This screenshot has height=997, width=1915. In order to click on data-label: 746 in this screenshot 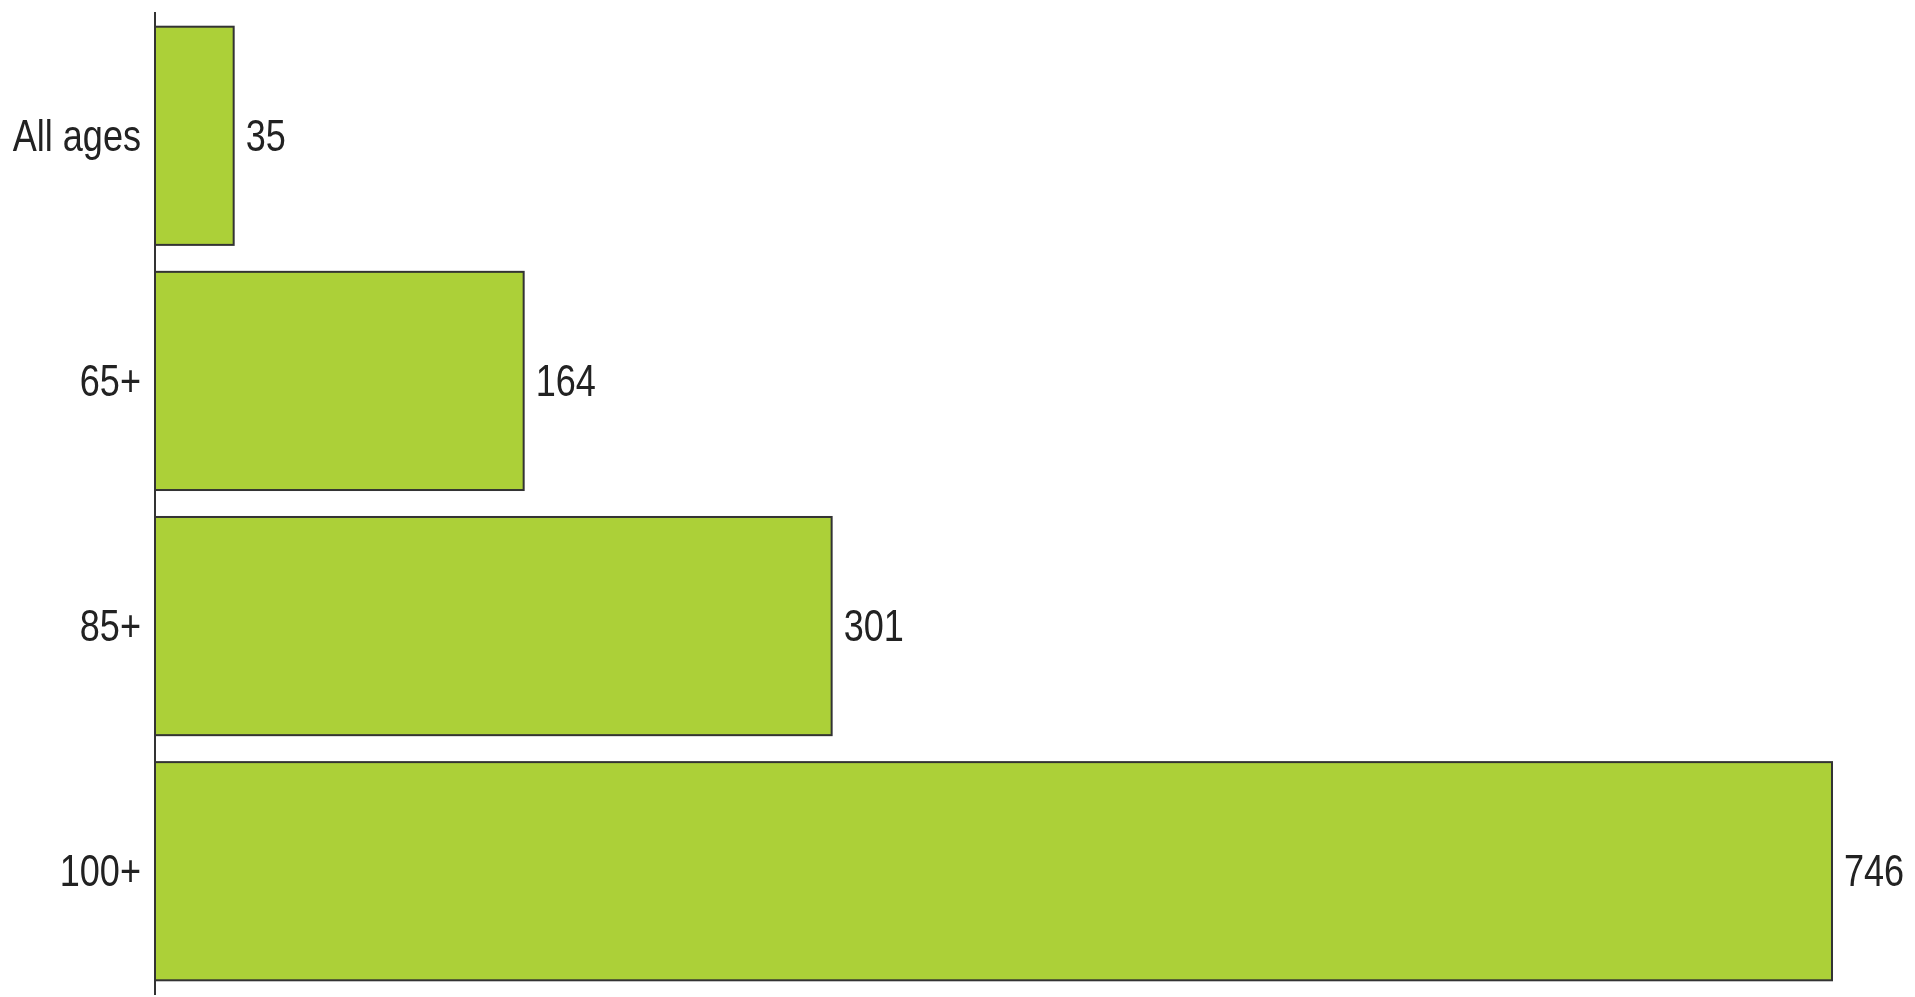, I will do `click(1874, 871)`.